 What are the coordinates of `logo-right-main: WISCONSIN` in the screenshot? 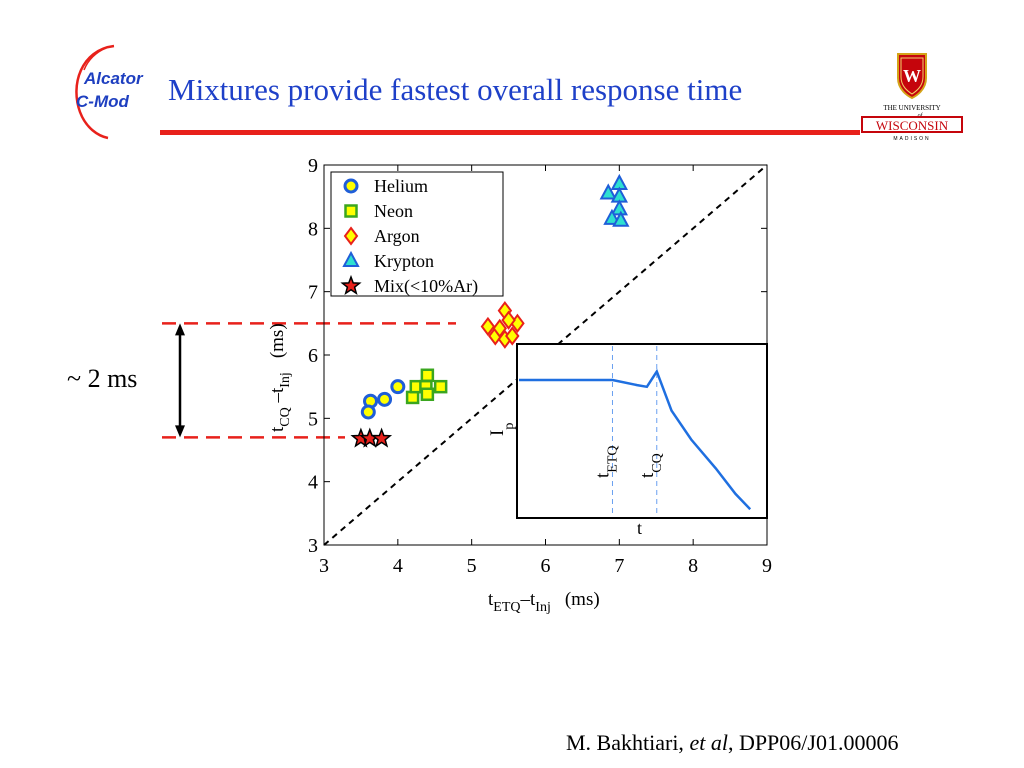 It's located at (912, 125).